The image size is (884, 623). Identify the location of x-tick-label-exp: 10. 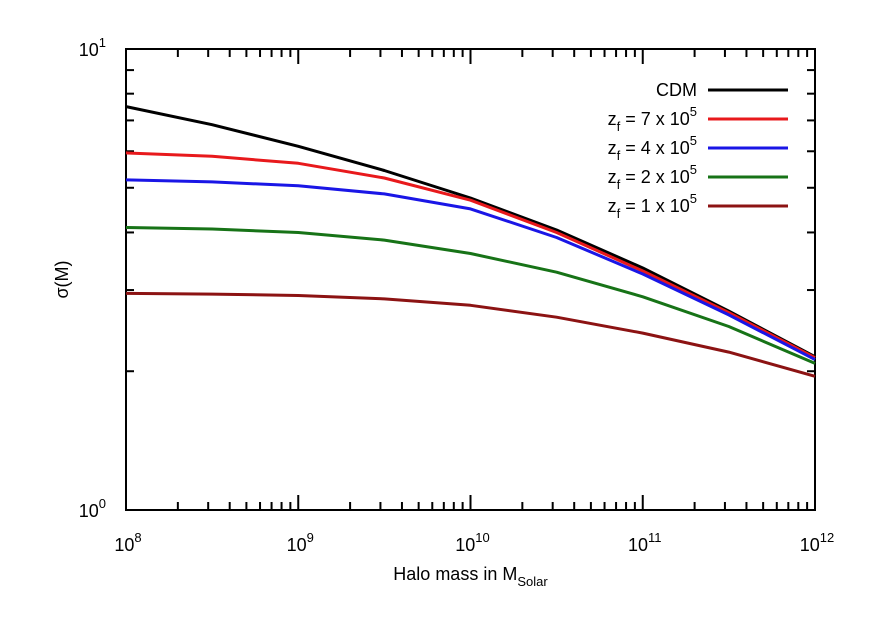
(482, 537).